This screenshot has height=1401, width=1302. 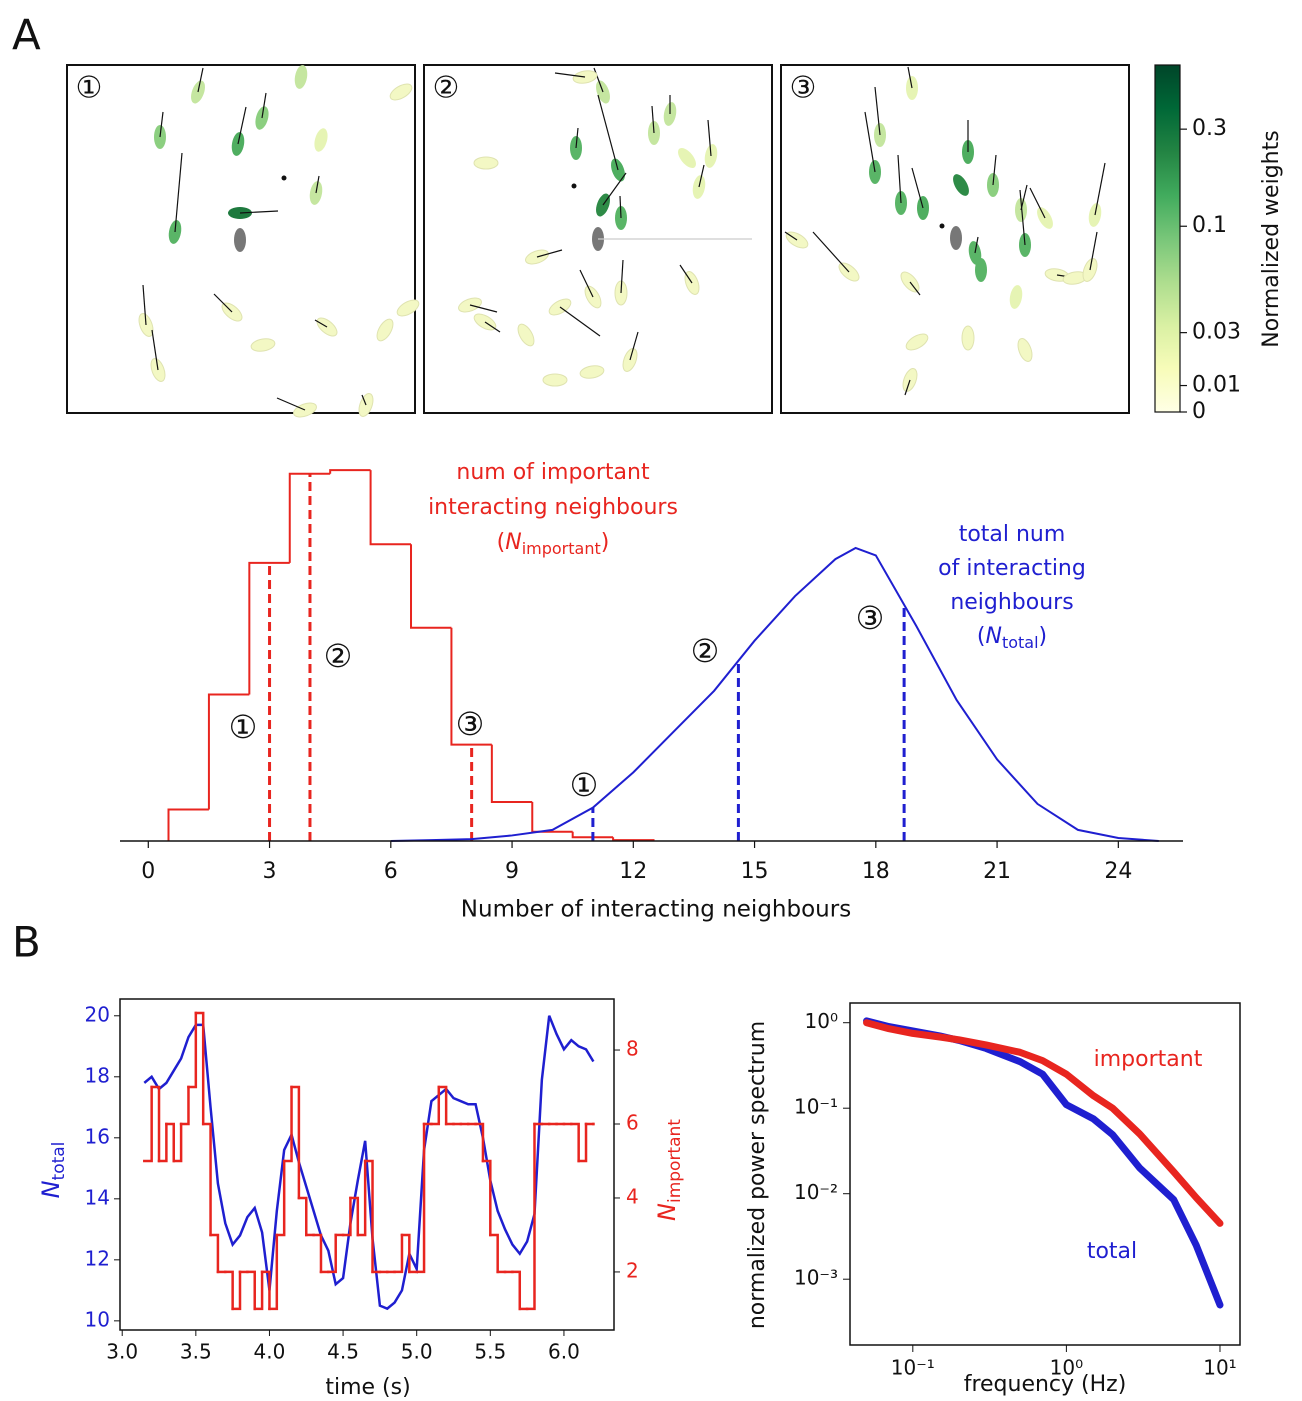 What do you see at coordinates (1219, 1368) in the screenshot?
I see `x-tick-label: 10¹` at bounding box center [1219, 1368].